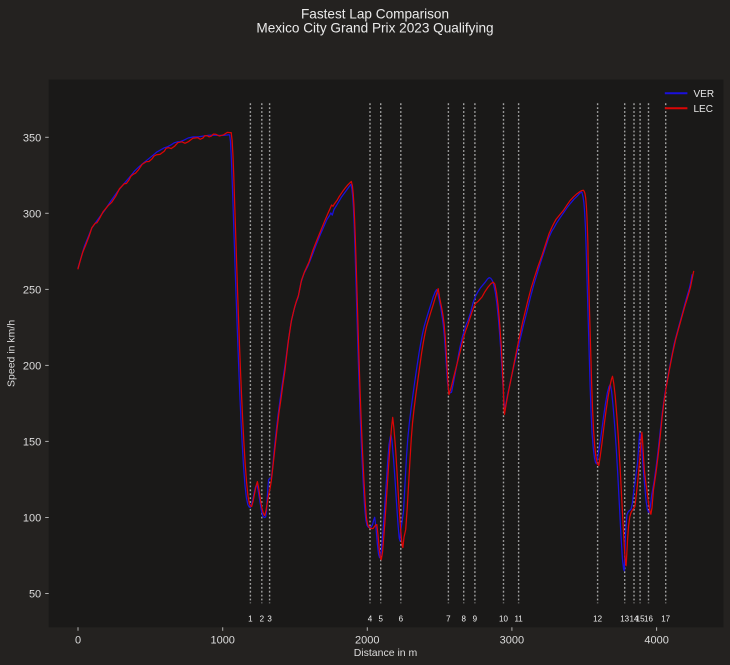 Image resolution: width=730 pixels, height=665 pixels. I want to click on svg-text: 1000, so click(222, 641).